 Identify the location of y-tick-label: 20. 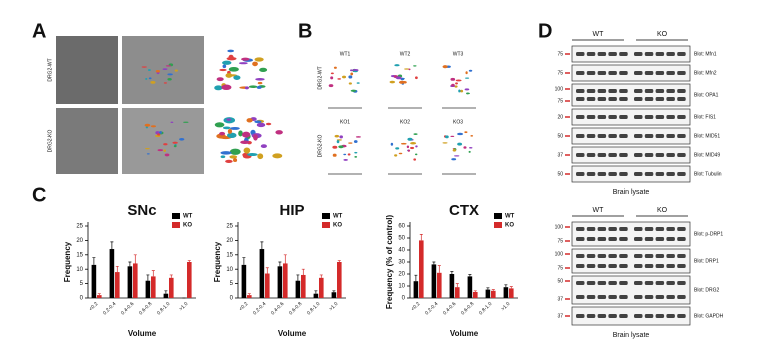
(79, 241).